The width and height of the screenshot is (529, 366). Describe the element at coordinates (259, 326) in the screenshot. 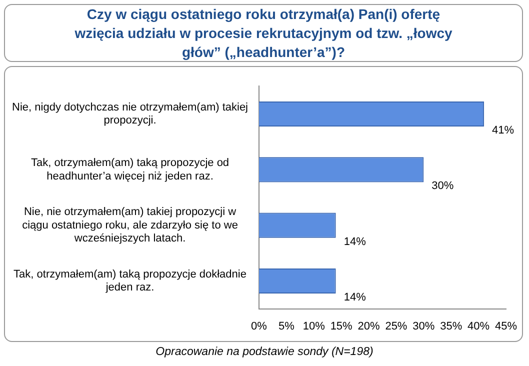

I see `x-tick-label: 0%` at that location.